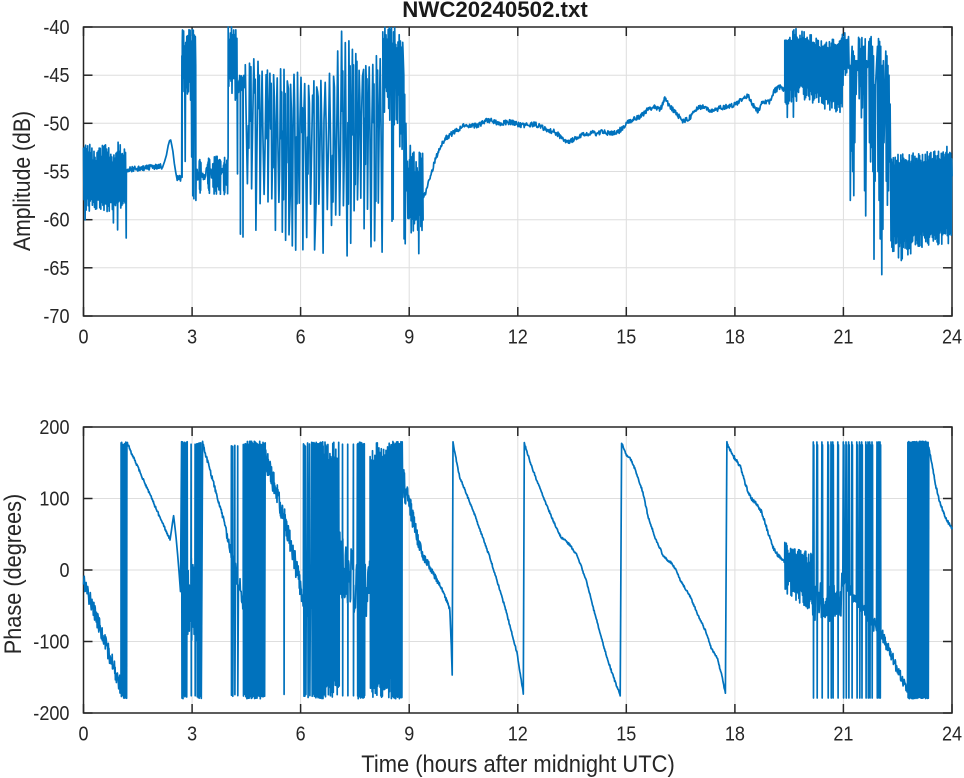 This screenshot has height=778, width=964. I want to click on svg-text: -70, so click(56, 317).